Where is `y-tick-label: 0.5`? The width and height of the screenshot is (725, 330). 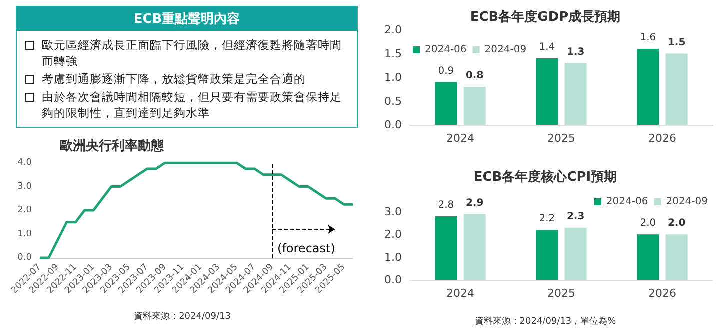 y-tick-label: 0.5 is located at coordinates (393, 101).